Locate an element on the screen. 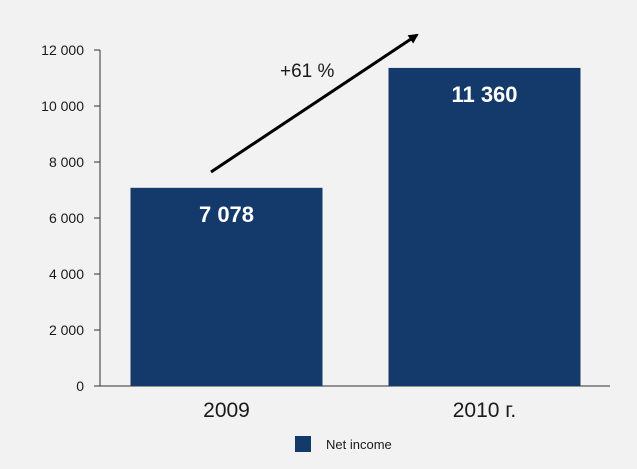 This screenshot has width=637, height=469. y-tick-label: 2 000 is located at coordinates (66, 330).